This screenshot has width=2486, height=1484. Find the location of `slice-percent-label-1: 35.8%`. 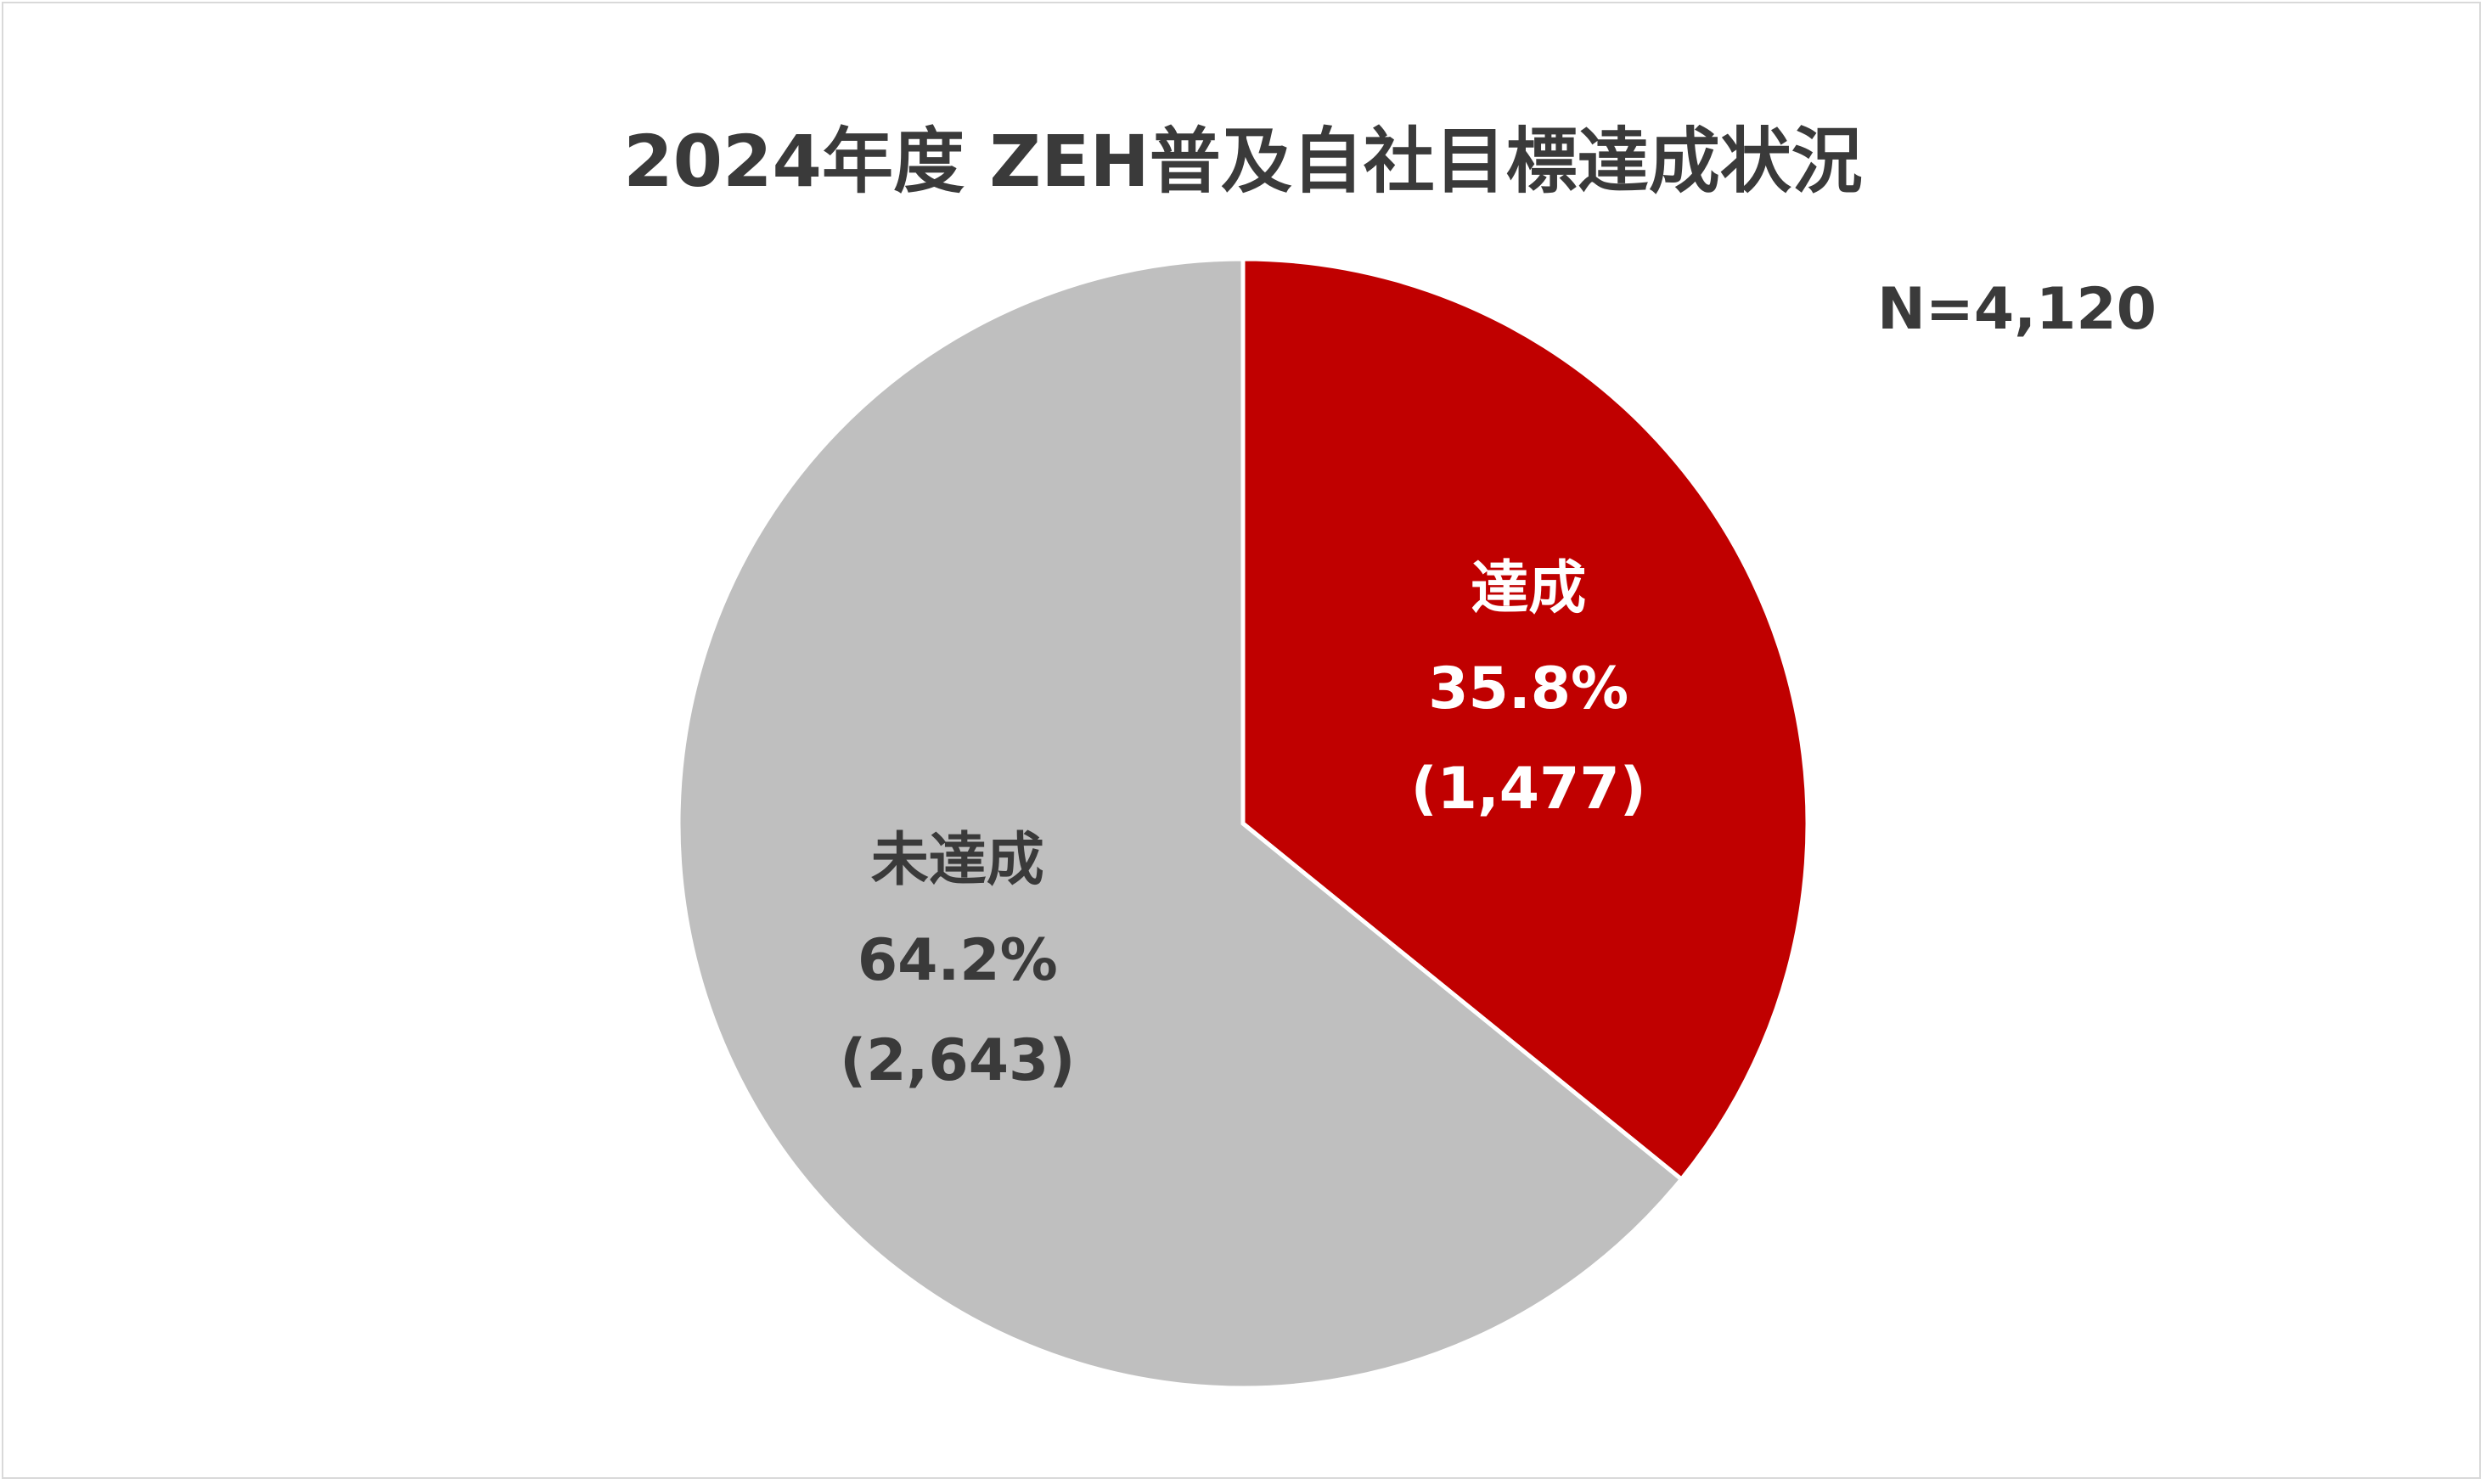

slice-percent-label-1: 35.8% is located at coordinates (1528, 688).